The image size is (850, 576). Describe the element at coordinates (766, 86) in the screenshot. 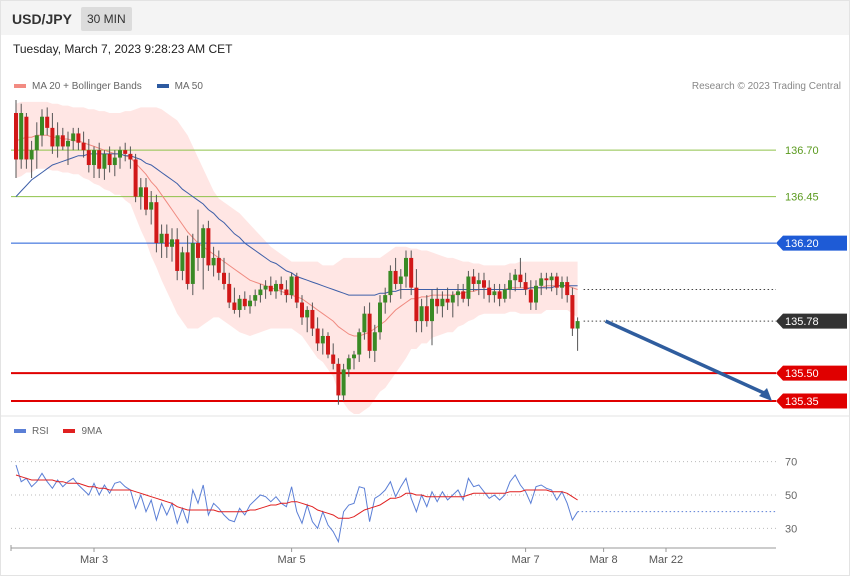

I see `research-credit: Research © 2023 Trading Central` at that location.